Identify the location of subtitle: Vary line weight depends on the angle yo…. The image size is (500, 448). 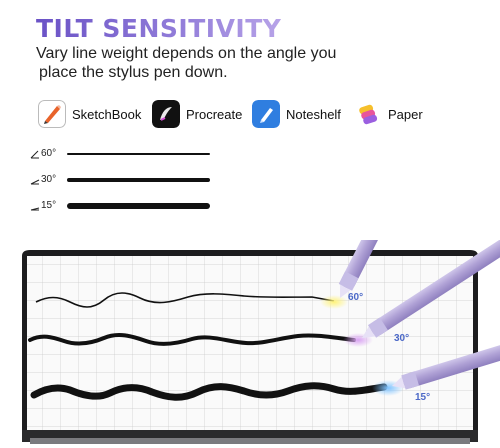
(186, 63).